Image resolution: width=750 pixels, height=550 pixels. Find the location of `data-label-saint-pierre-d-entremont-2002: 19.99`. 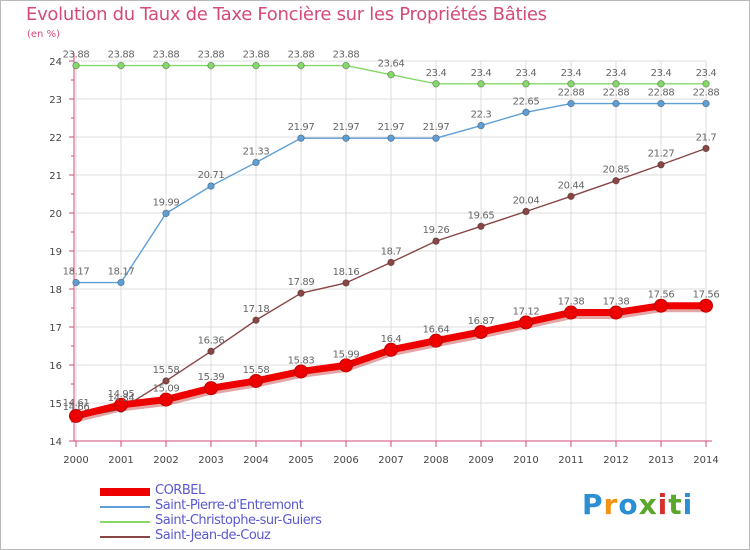

data-label-saint-pierre-d-entremont-2002: 19.99 is located at coordinates (166, 202).